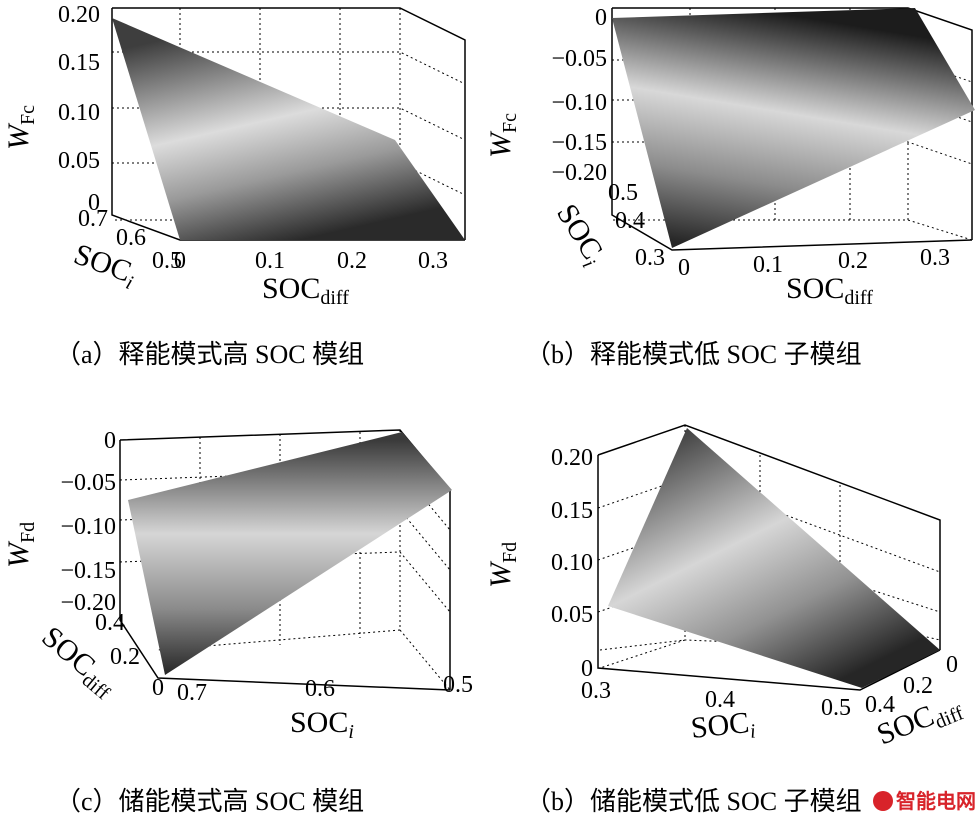 The image size is (975, 825). I want to click on x-tick-a: 0.1, so click(270, 261).